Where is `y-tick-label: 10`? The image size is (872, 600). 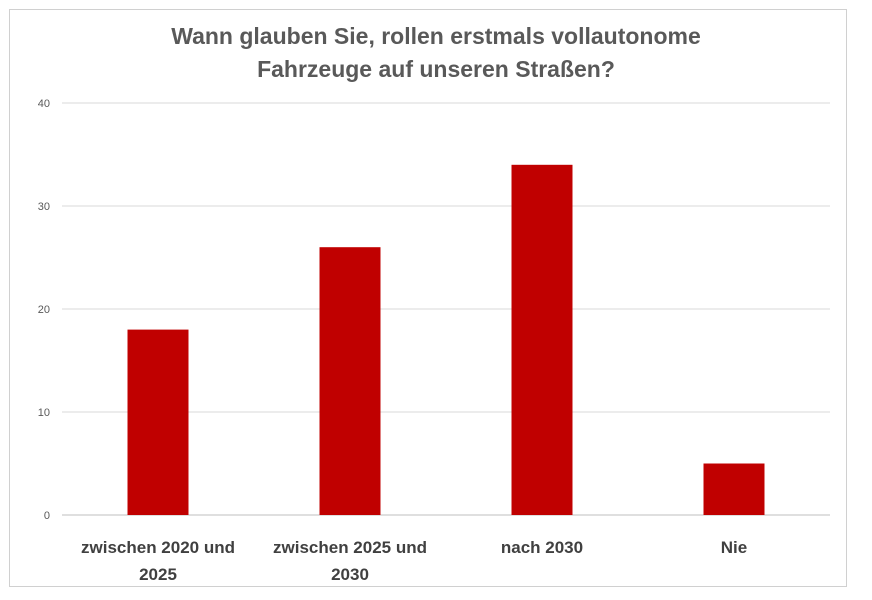 y-tick-label: 10 is located at coordinates (44, 413).